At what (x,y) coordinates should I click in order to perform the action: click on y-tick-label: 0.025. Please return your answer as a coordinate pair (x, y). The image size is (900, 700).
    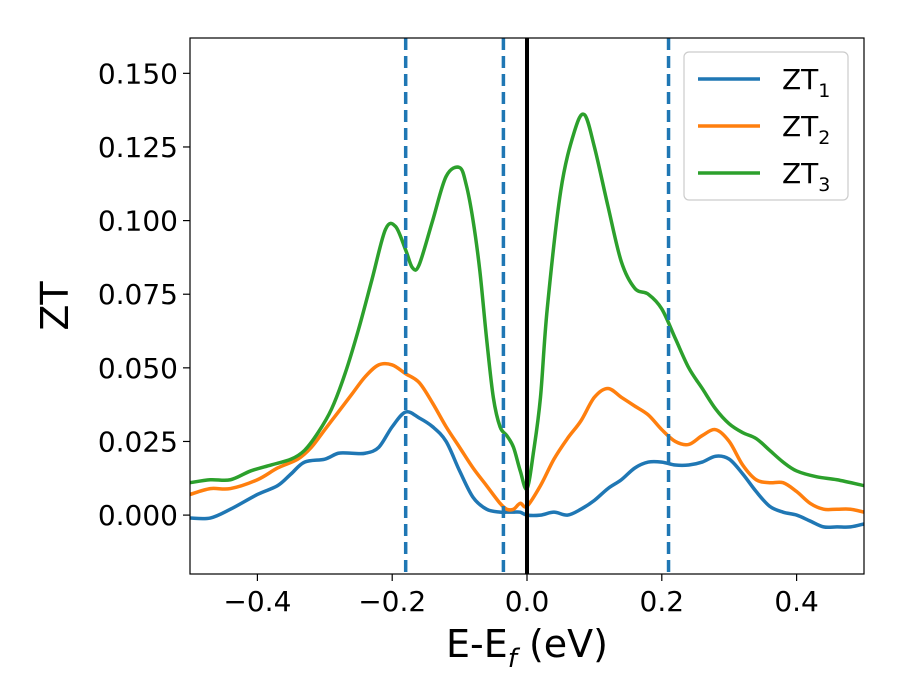
    Looking at the image, I should click on (138, 441).